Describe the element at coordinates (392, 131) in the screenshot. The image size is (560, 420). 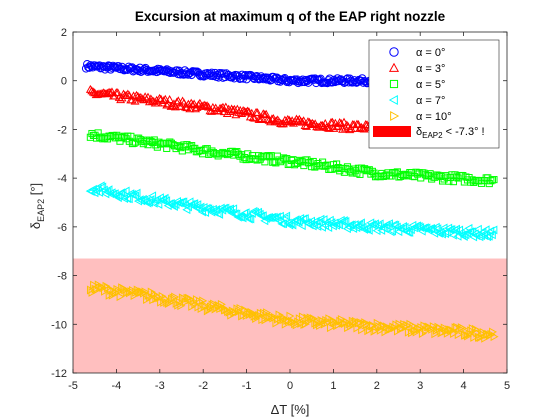
I see `legend-threshold-swatch` at that location.